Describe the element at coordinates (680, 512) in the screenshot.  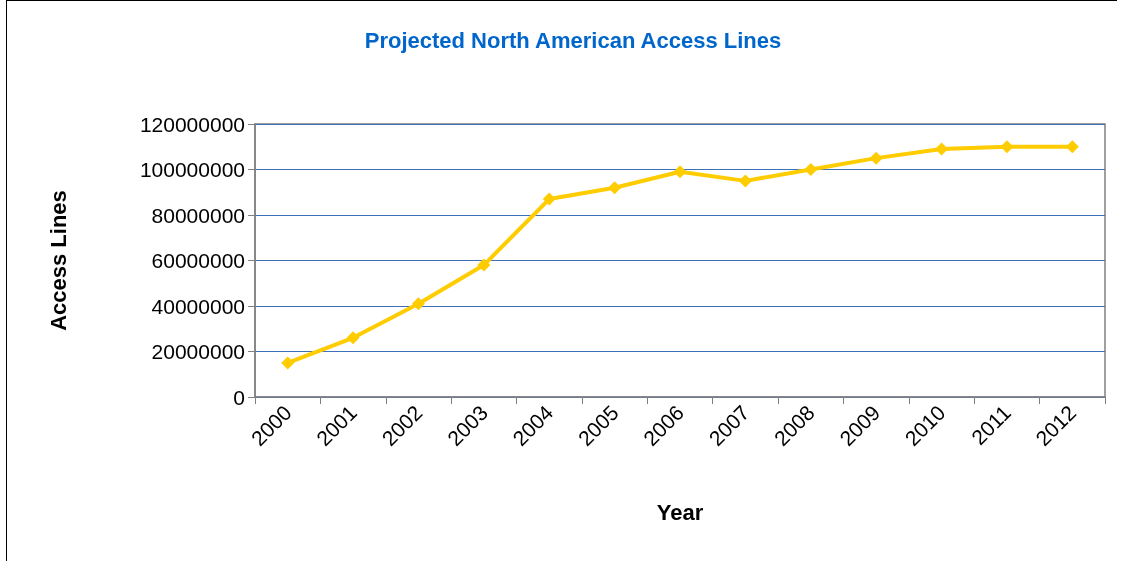
I see `x-axis-title: Year` at that location.